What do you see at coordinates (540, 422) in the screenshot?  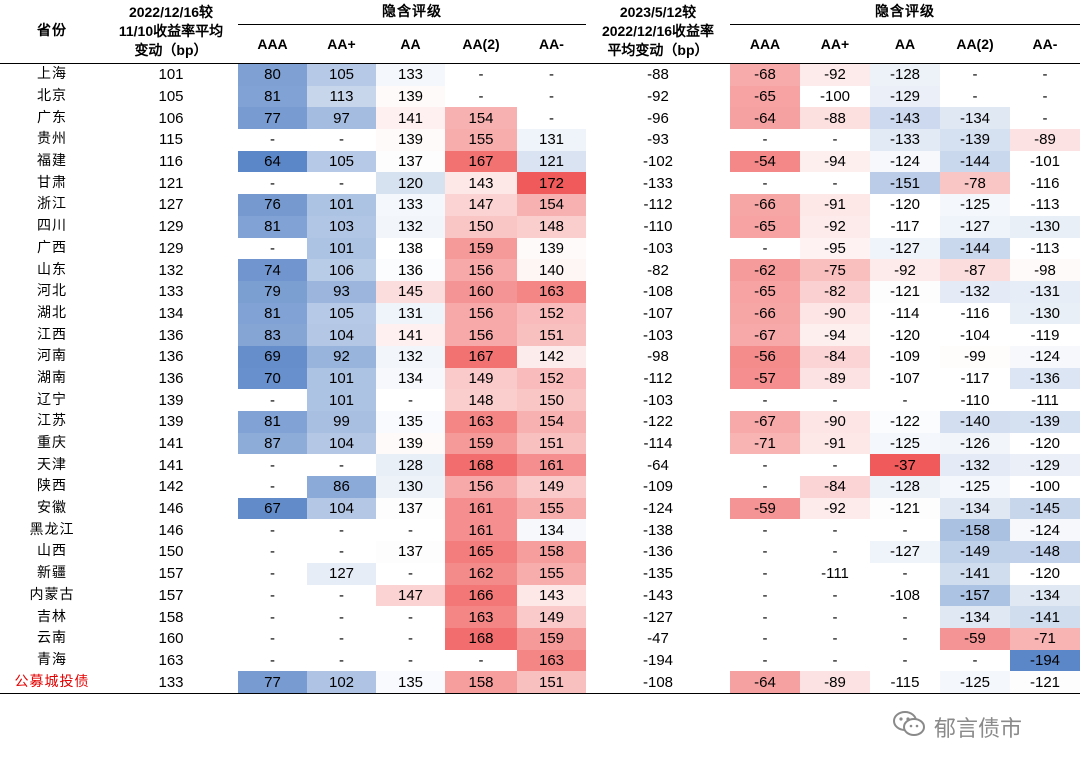 I see `table-row: 江苏 139 81 99 135 163 154 -122 -67 -90 -122 -140 -139` at bounding box center [540, 422].